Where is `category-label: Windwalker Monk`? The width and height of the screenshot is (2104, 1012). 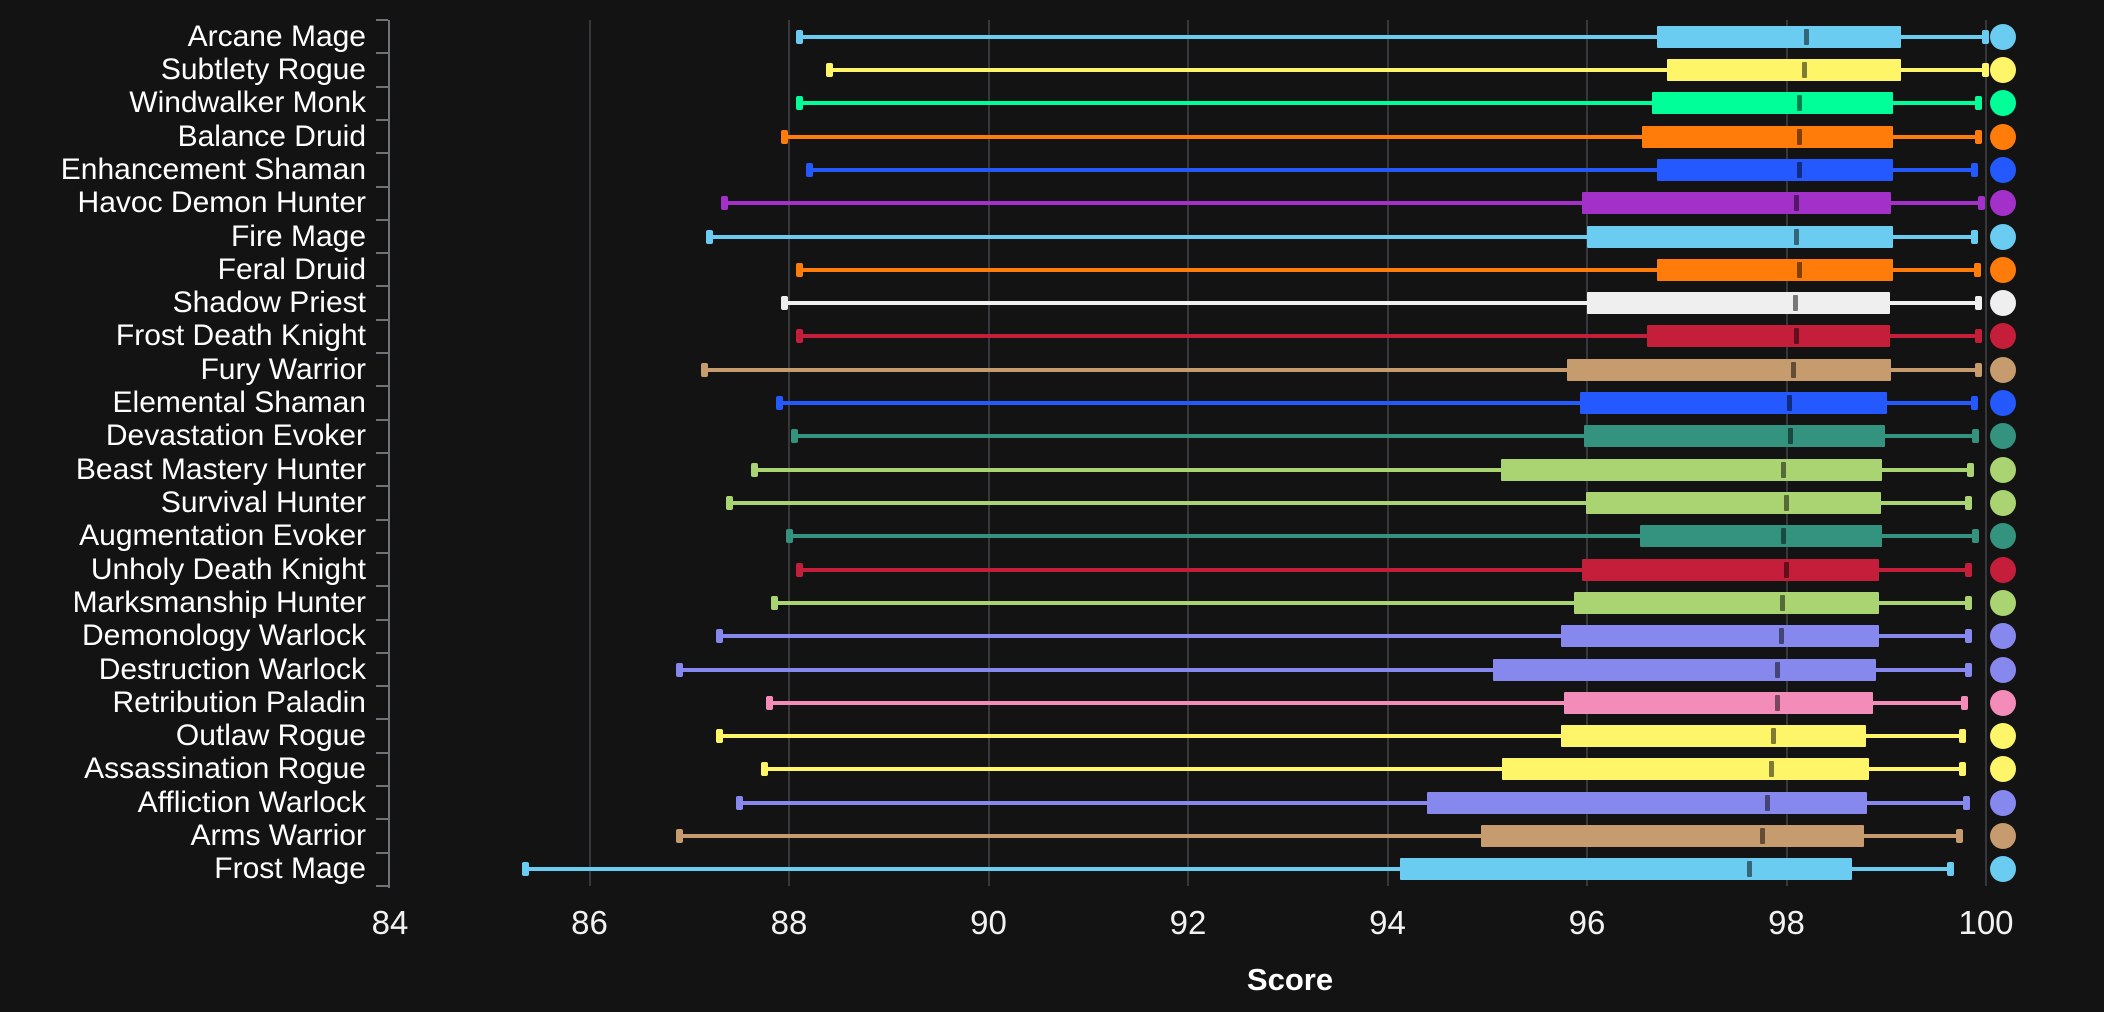
category-label: Windwalker Monk is located at coordinates (247, 103).